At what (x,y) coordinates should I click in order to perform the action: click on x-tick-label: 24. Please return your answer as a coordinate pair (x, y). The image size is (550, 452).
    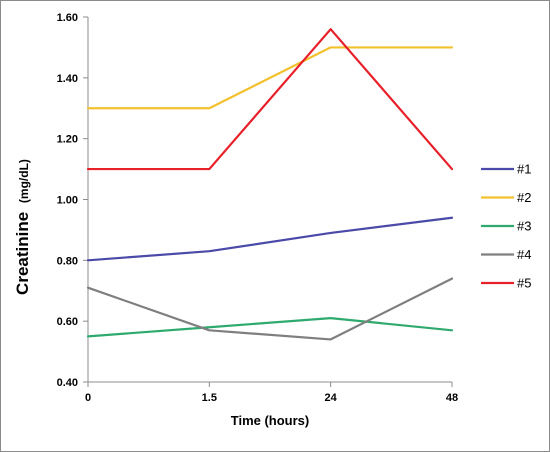
    Looking at the image, I should click on (331, 398).